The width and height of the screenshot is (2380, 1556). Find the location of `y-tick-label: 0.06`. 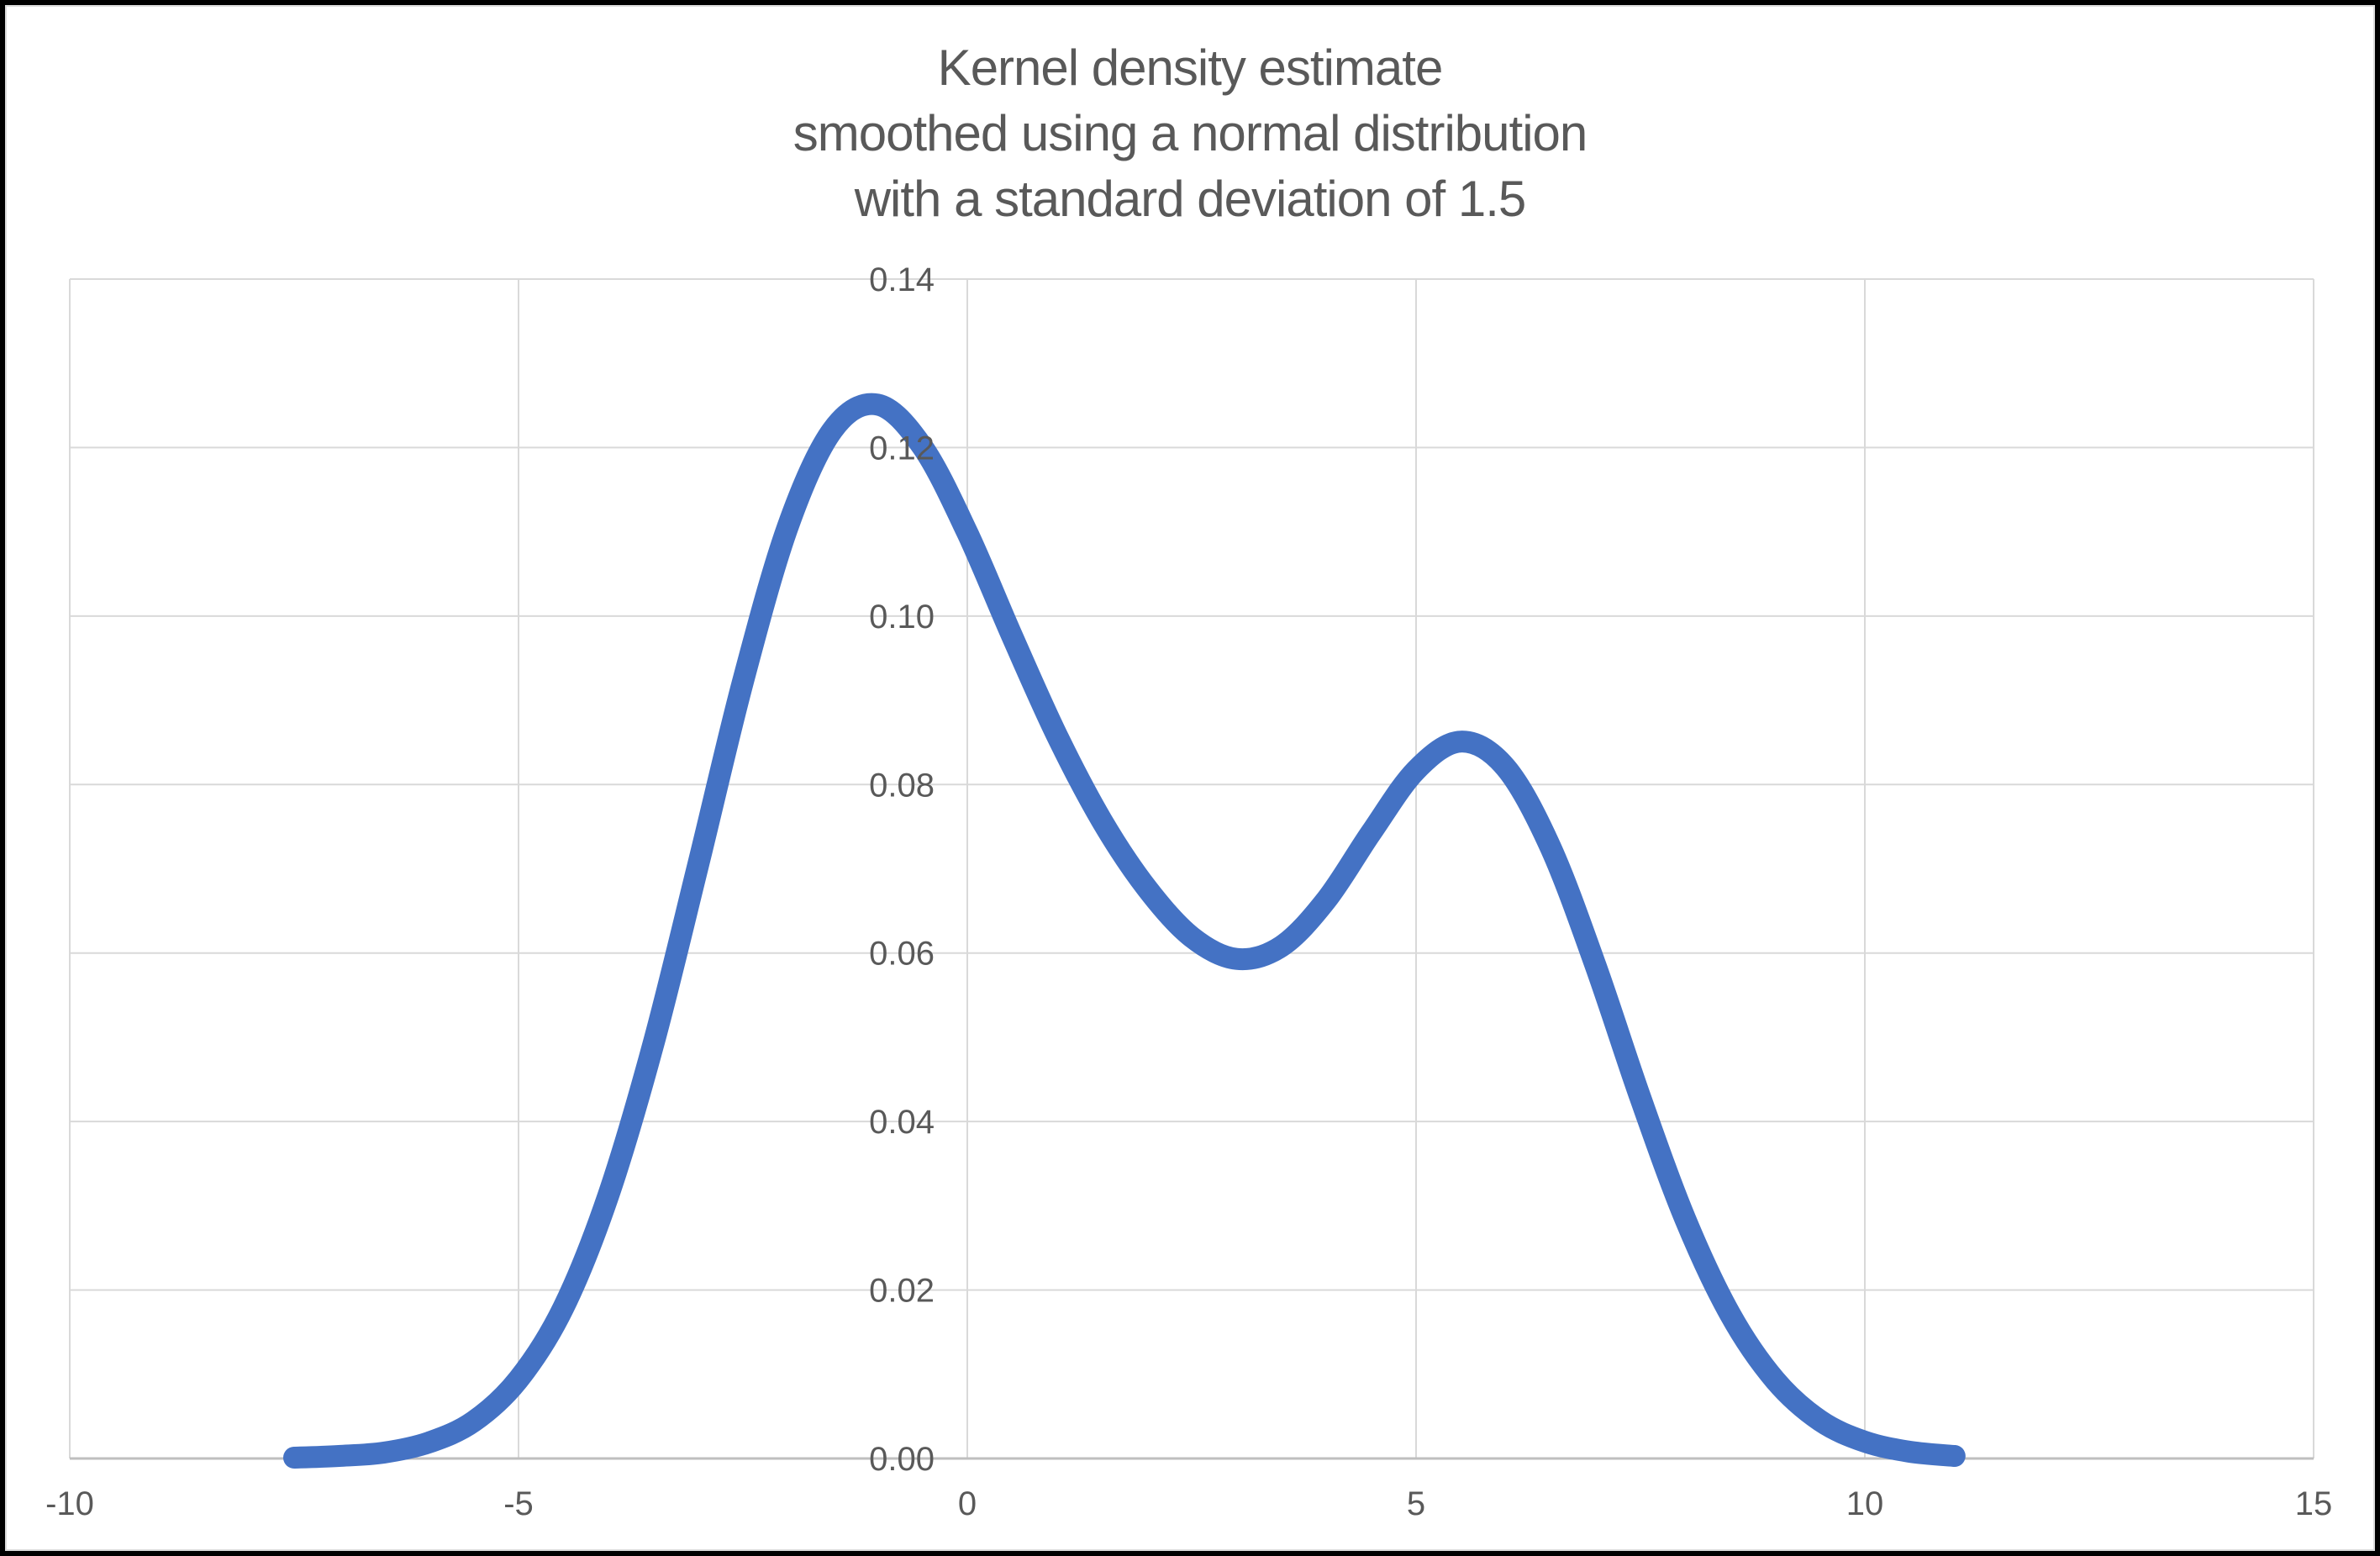

y-tick-label: 0.06 is located at coordinates (902, 955).